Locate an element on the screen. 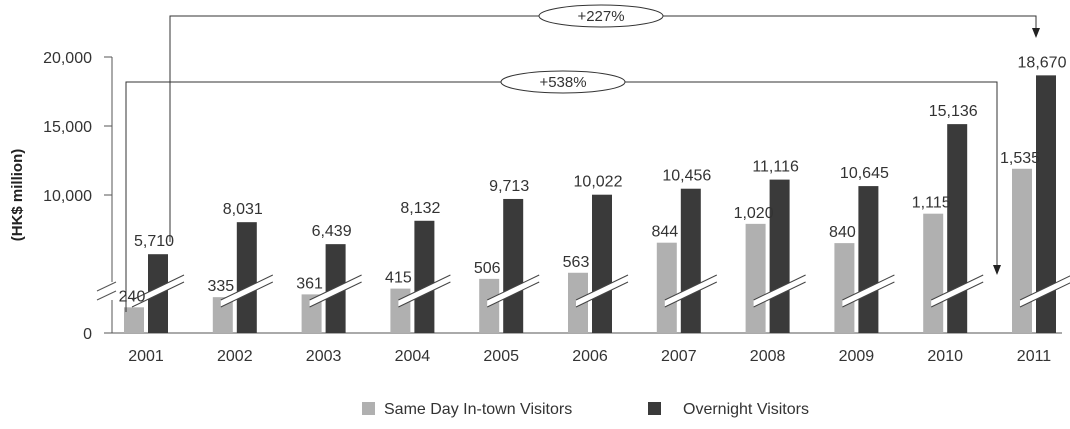 This screenshot has height=429, width=1070. y-tick-label: 10,000 is located at coordinates (67, 196).